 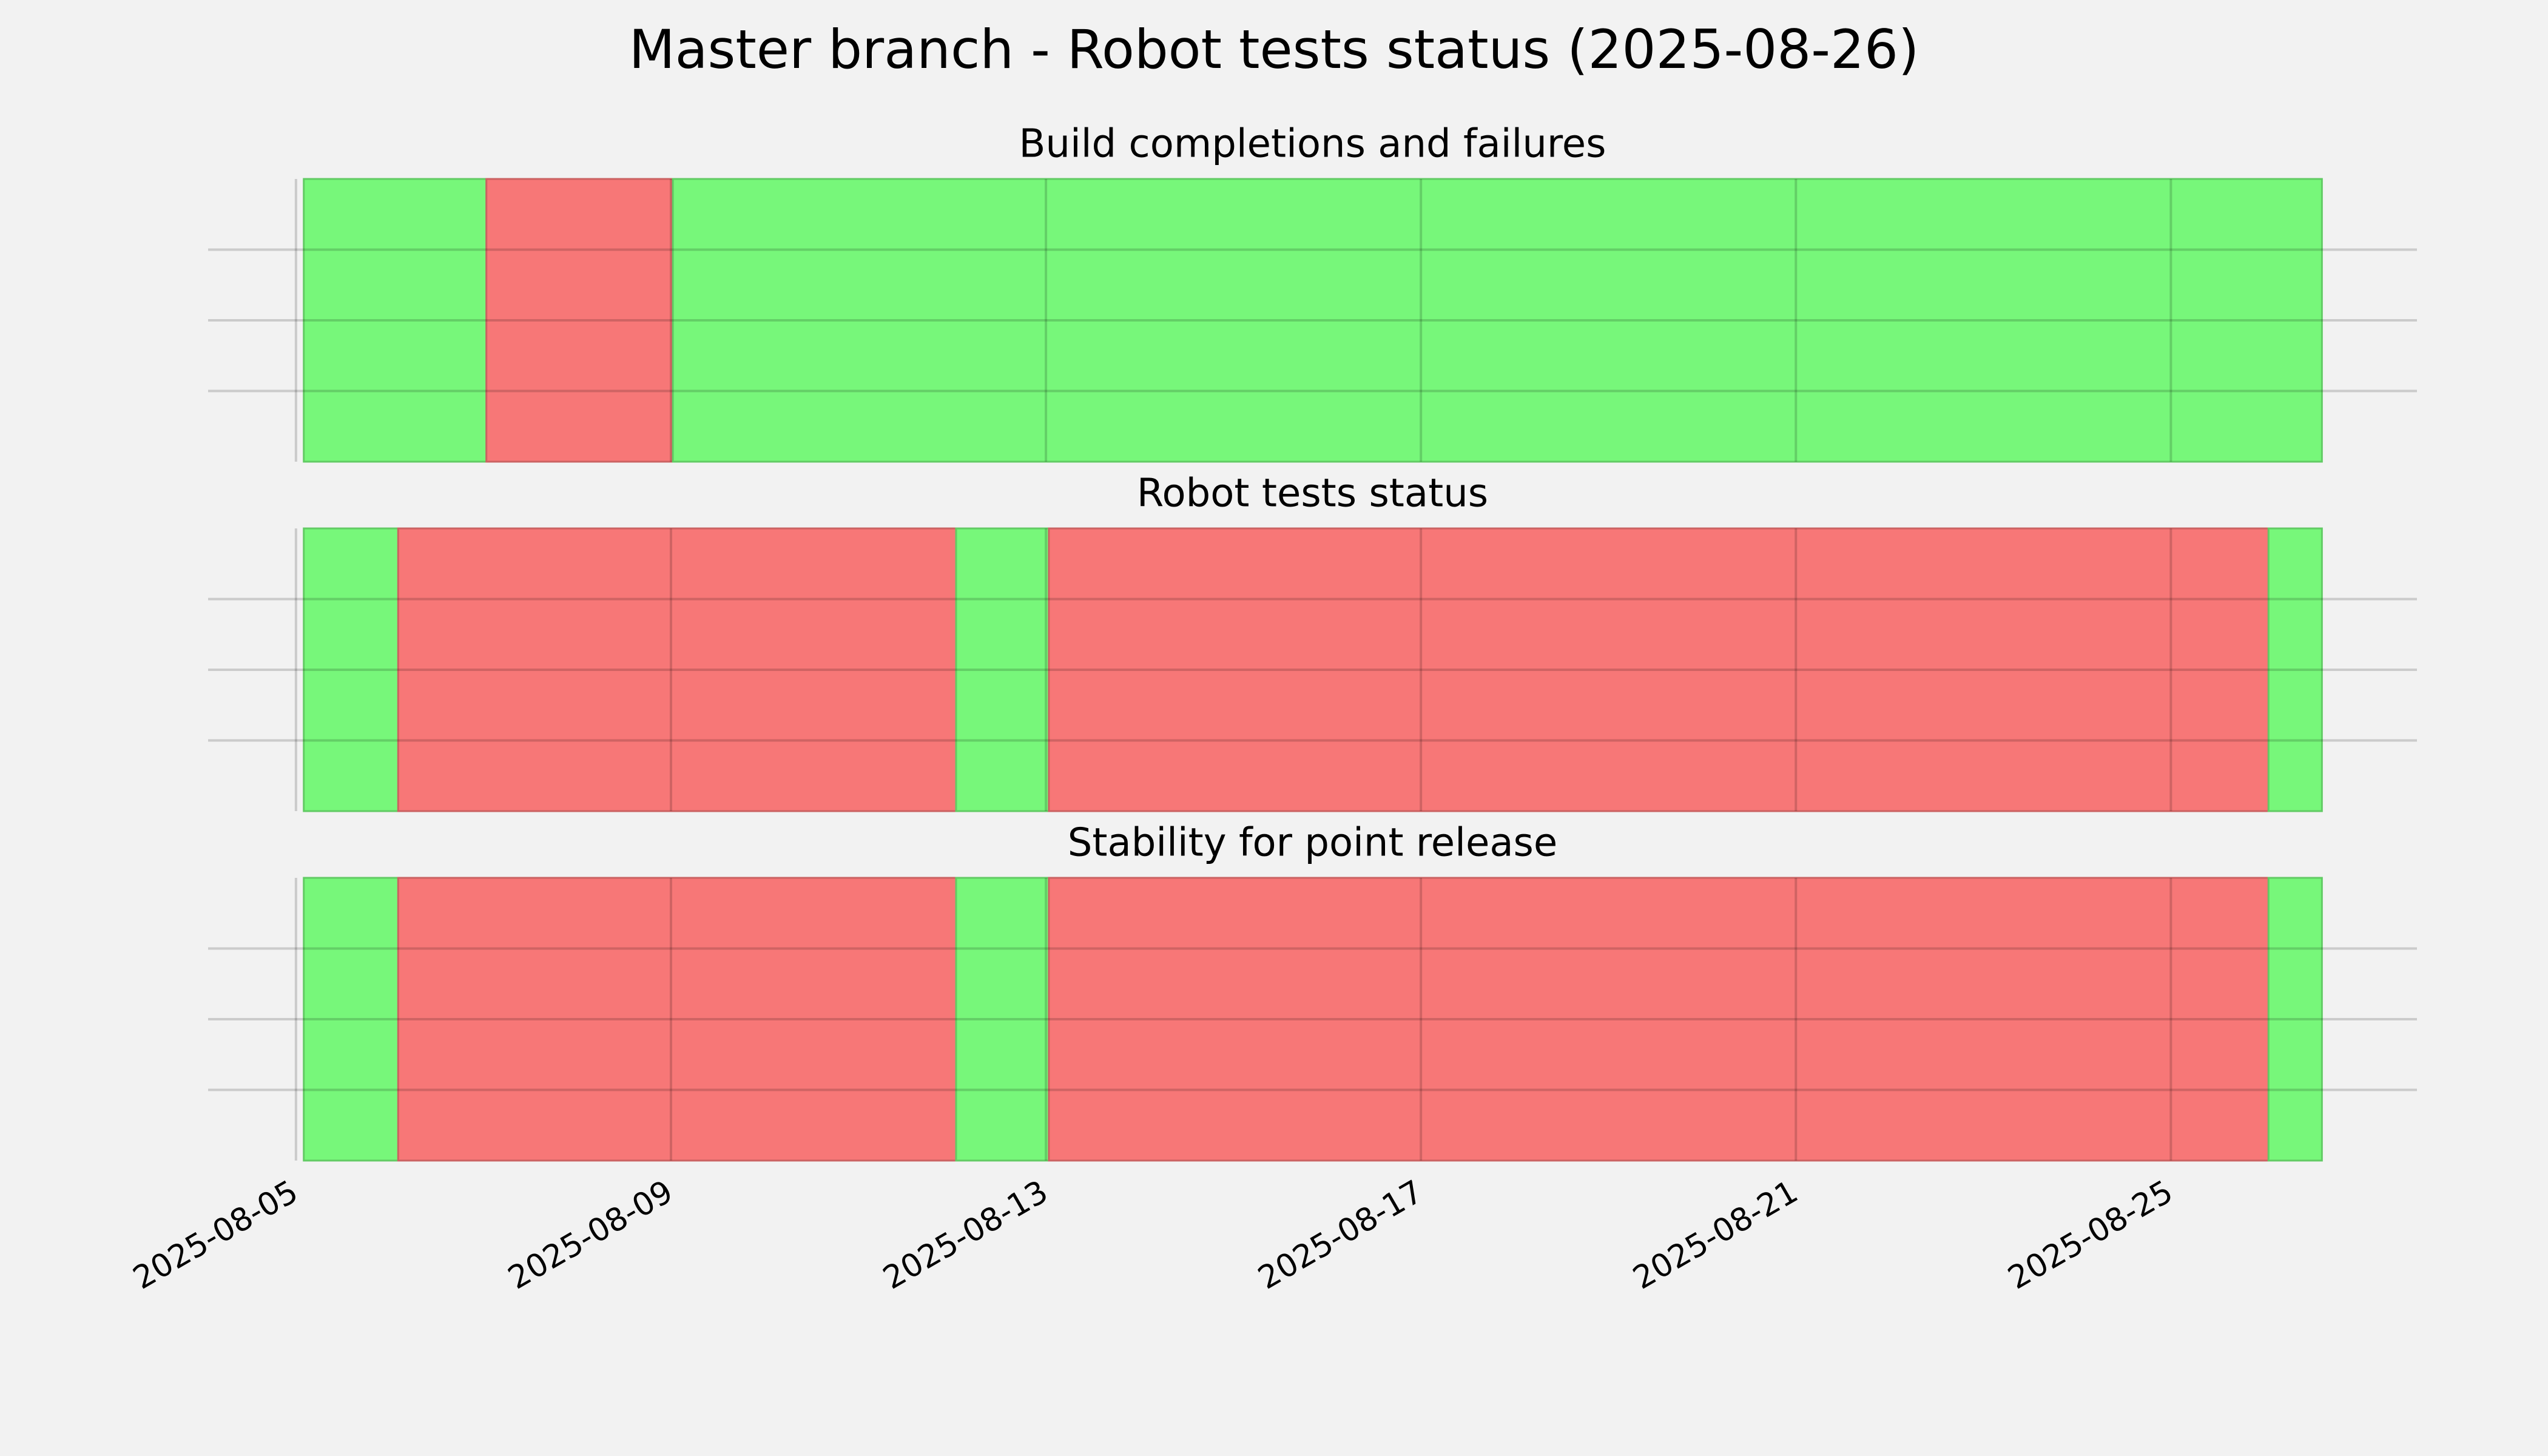 What do you see at coordinates (1312, 493) in the screenshot?
I see `subplot-title: Robot tests status` at bounding box center [1312, 493].